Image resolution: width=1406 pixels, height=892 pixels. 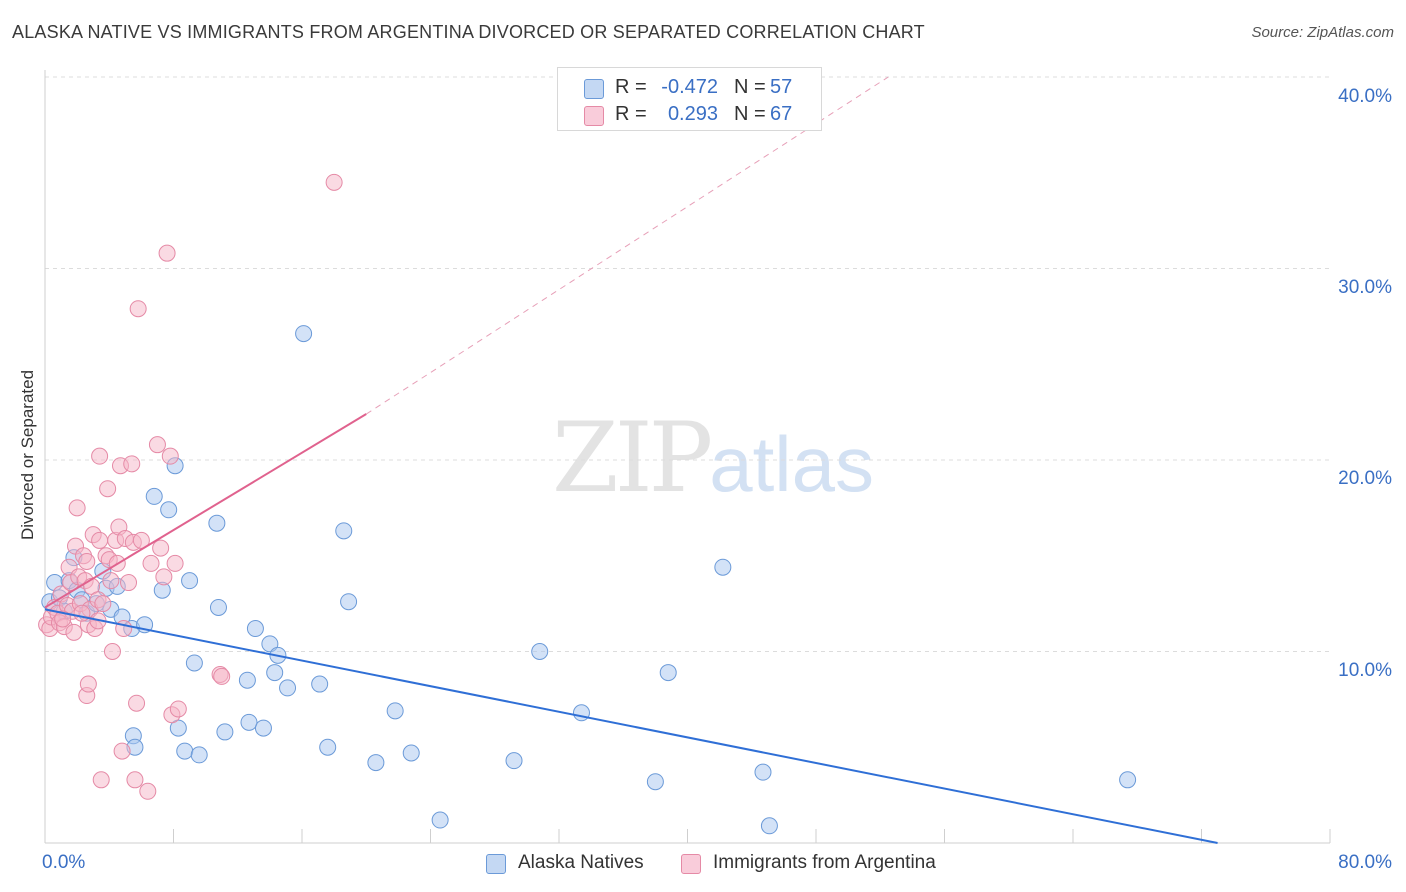 I want to click on x-tick-label-max: 80.0%, so click(x=1365, y=862).